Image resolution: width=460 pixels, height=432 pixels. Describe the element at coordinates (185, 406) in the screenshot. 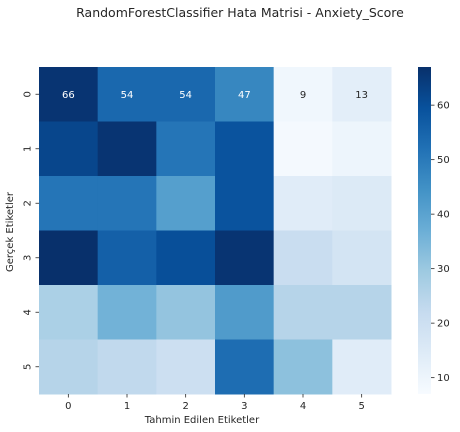

I see `x-tick-label: 2` at that location.